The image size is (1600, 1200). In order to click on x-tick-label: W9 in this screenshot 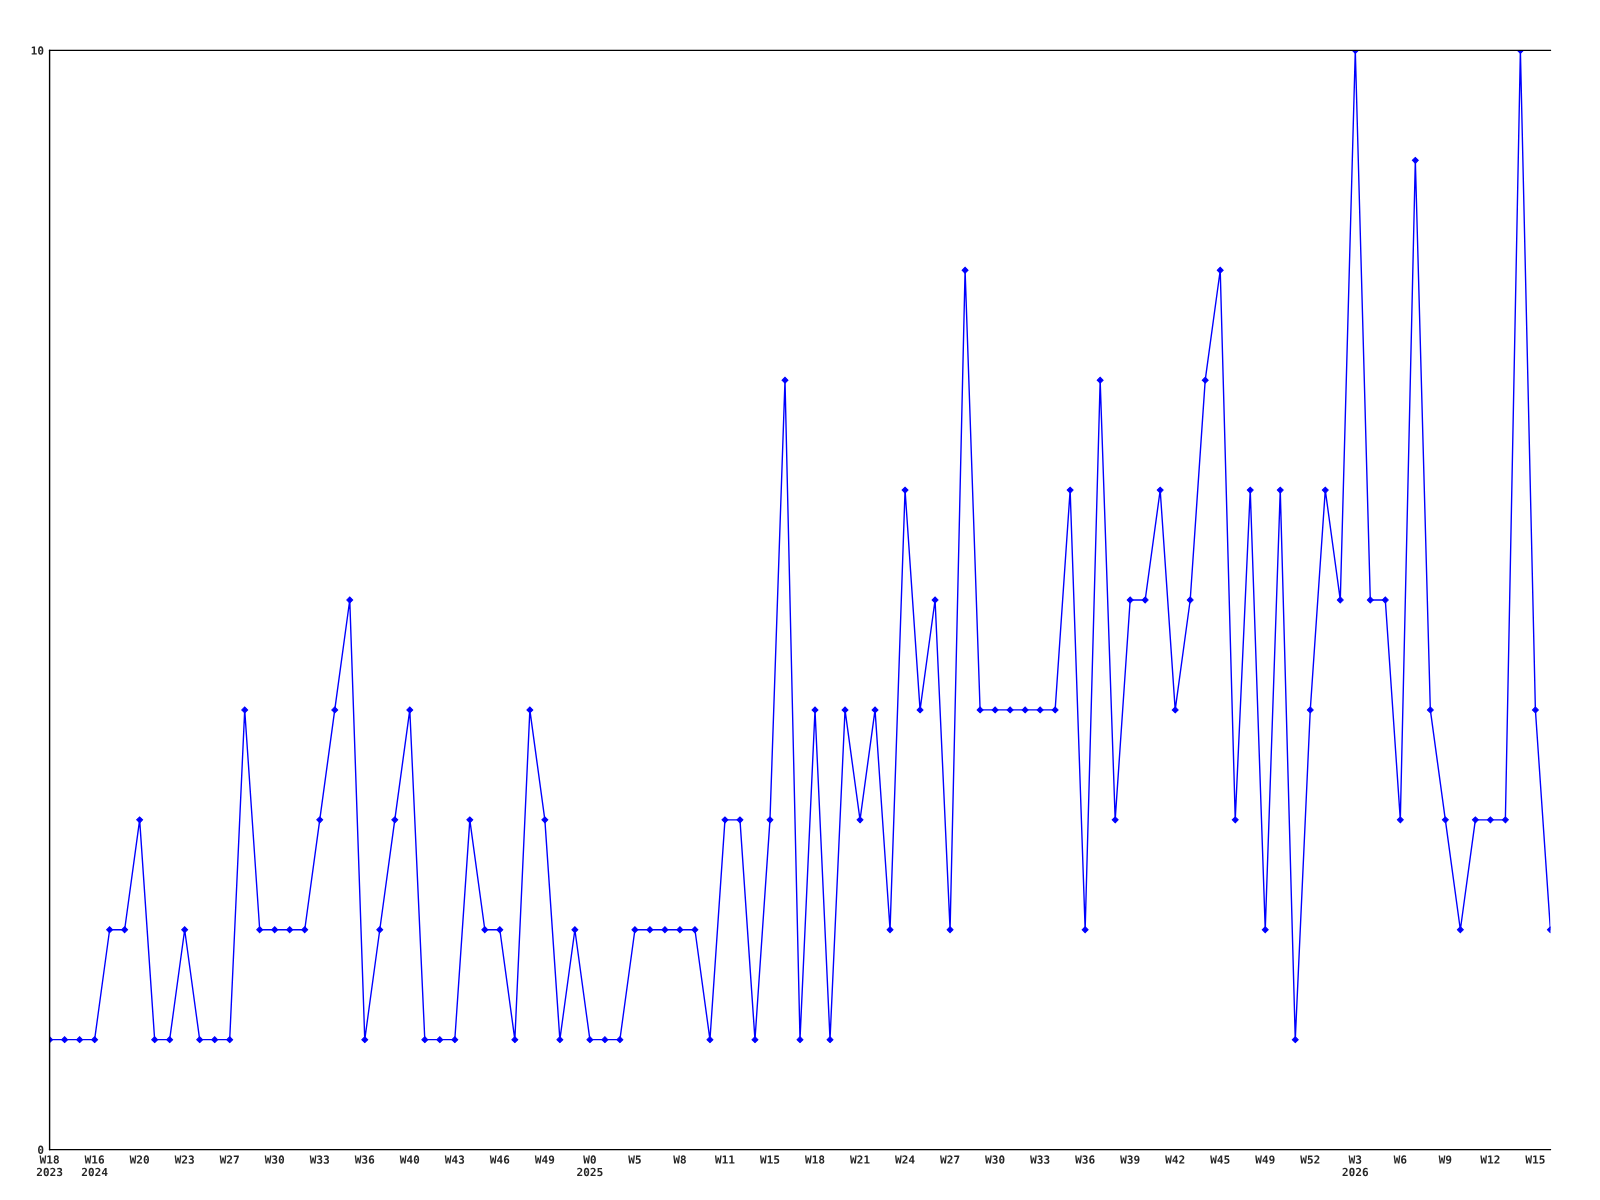, I will do `click(1445, 1159)`.